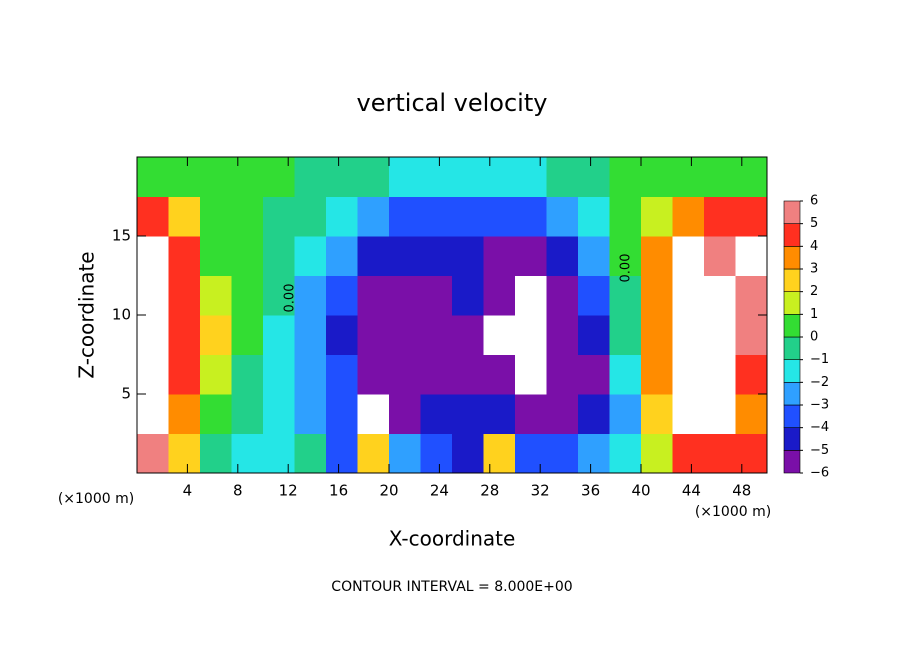 Image resolution: width=904 pixels, height=654 pixels. What do you see at coordinates (121, 315) in the screenshot?
I see `y-tick-label: 10` at bounding box center [121, 315].